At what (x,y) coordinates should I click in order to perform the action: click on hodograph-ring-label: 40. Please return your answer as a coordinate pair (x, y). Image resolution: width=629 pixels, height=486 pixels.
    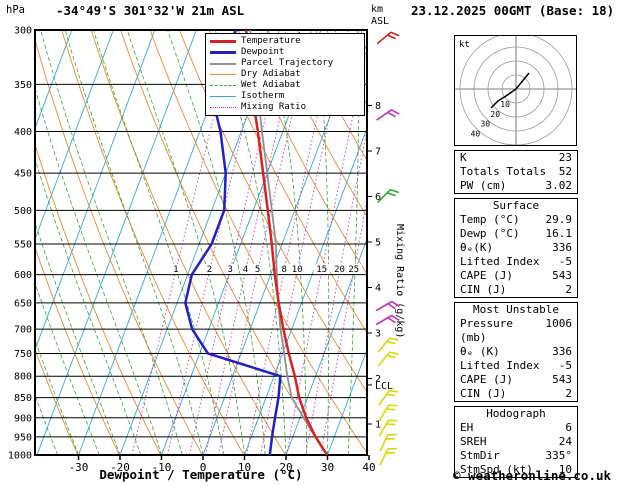
    Looking at the image, I should click on (476, 134).